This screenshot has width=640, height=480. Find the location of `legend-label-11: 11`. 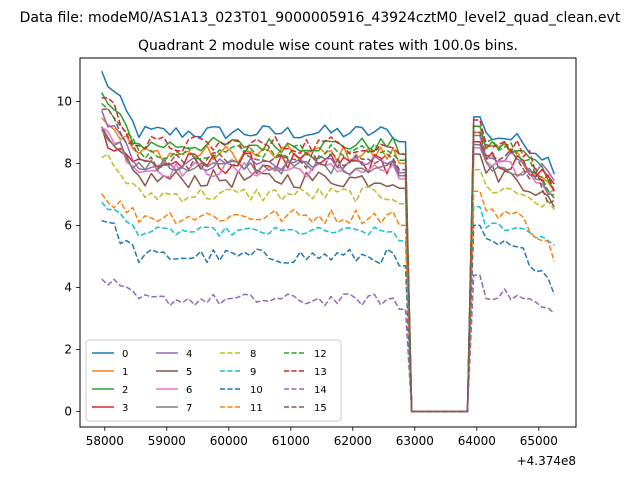

legend-label-11: 11 is located at coordinates (256, 408).